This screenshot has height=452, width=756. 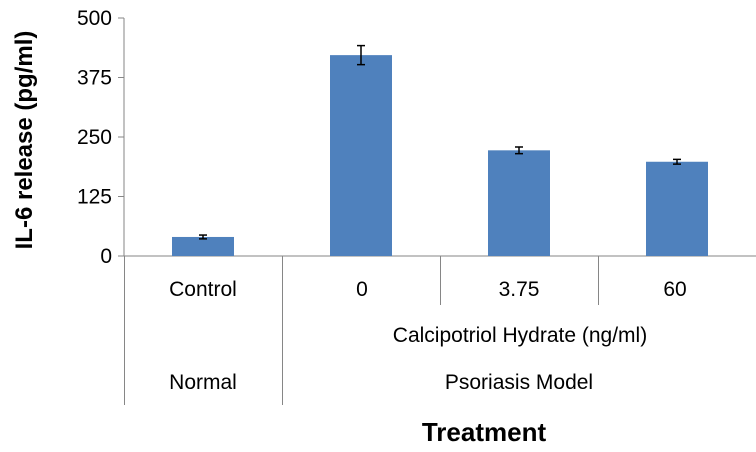 I want to click on group-label-normal: Normal, so click(x=203, y=382).